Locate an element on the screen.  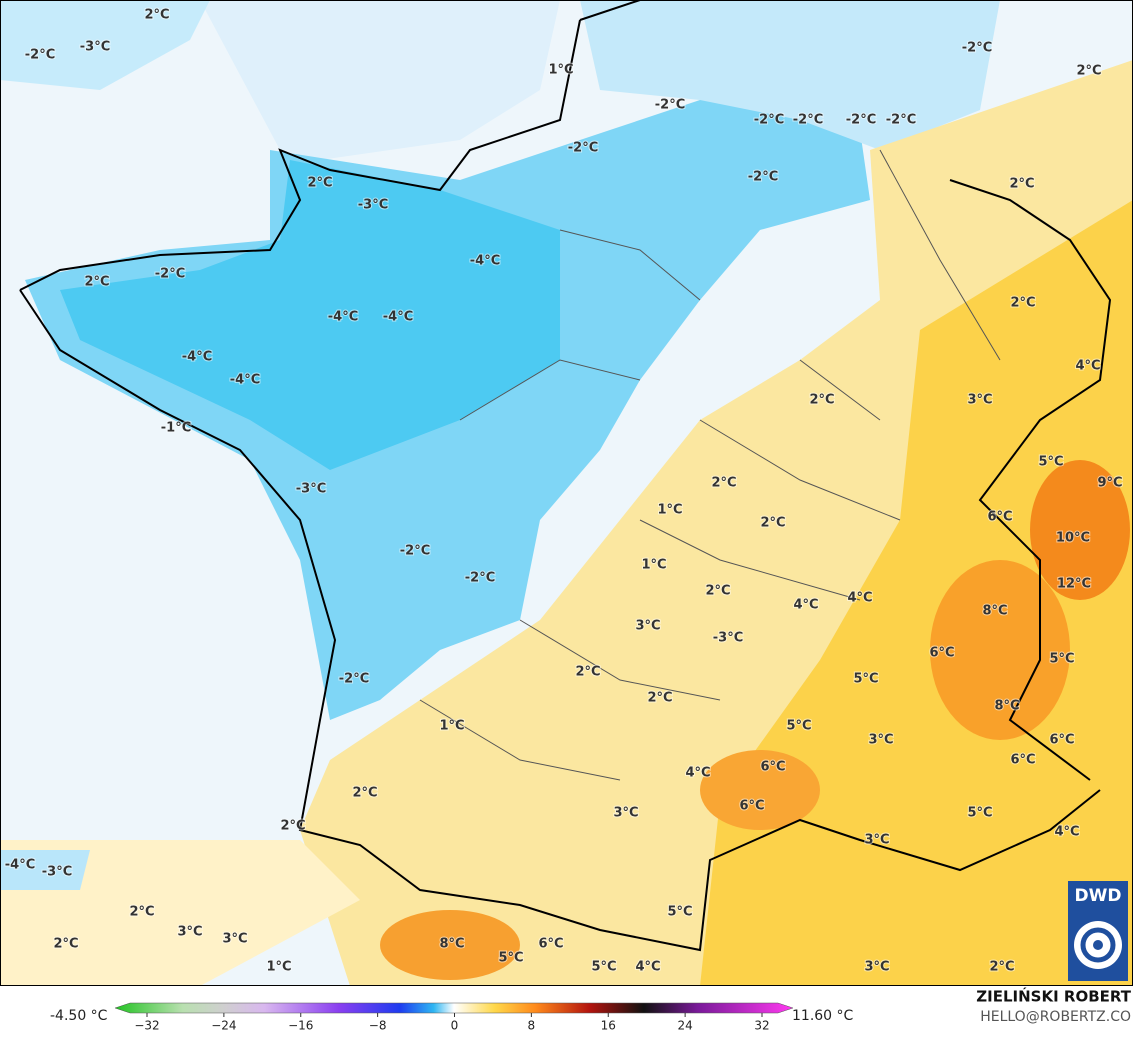
colorbar-tick-label: 0 is located at coordinates (455, 1026).